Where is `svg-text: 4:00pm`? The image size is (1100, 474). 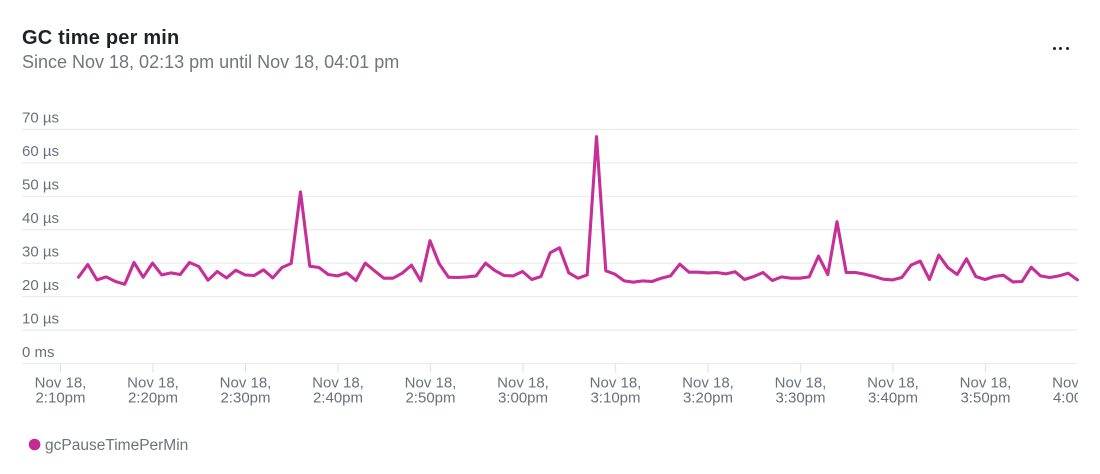
svg-text: 4:00pm is located at coordinates (1076, 397).